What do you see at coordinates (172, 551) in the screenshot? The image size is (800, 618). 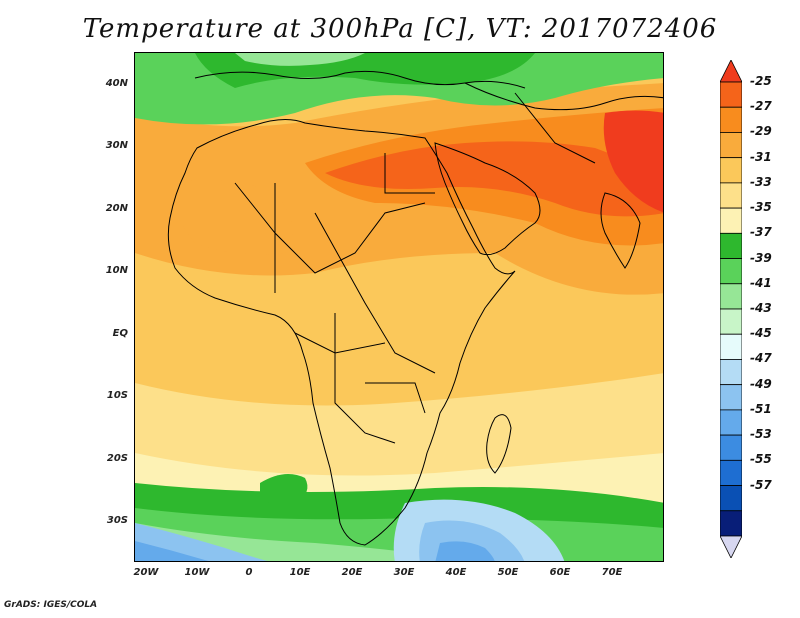 I see `south-colder-west` at bounding box center [172, 551].